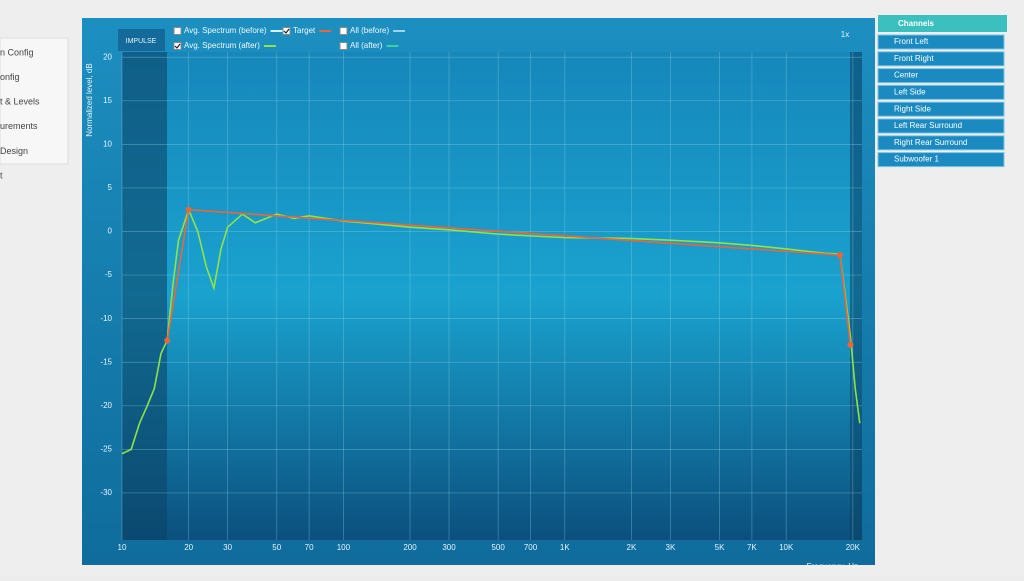 This screenshot has height=581, width=1024. I want to click on x-tick-label: 50, so click(276, 547).